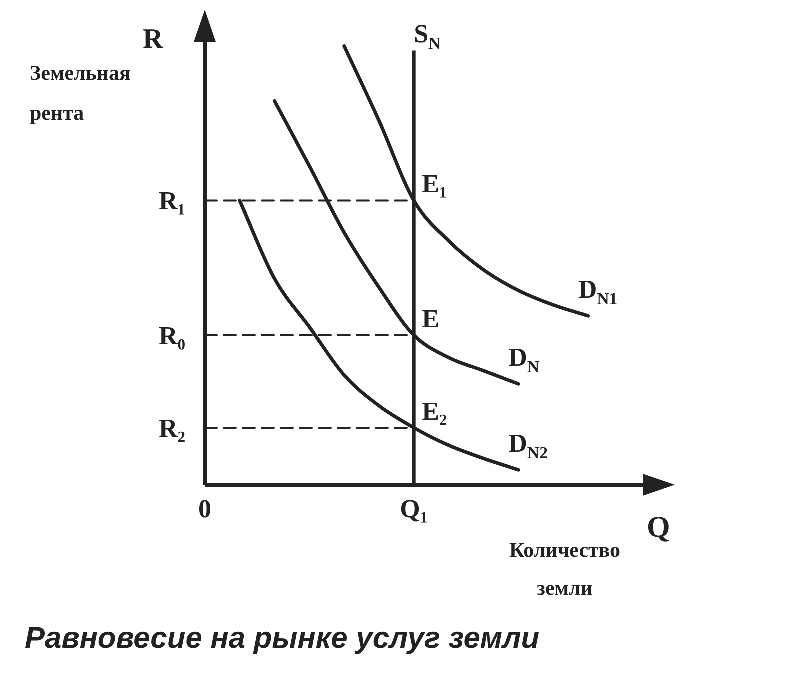 Image resolution: width=800 pixels, height=680 pixels. What do you see at coordinates (205, 509) in the screenshot?
I see `x-tick-label: 0` at bounding box center [205, 509].